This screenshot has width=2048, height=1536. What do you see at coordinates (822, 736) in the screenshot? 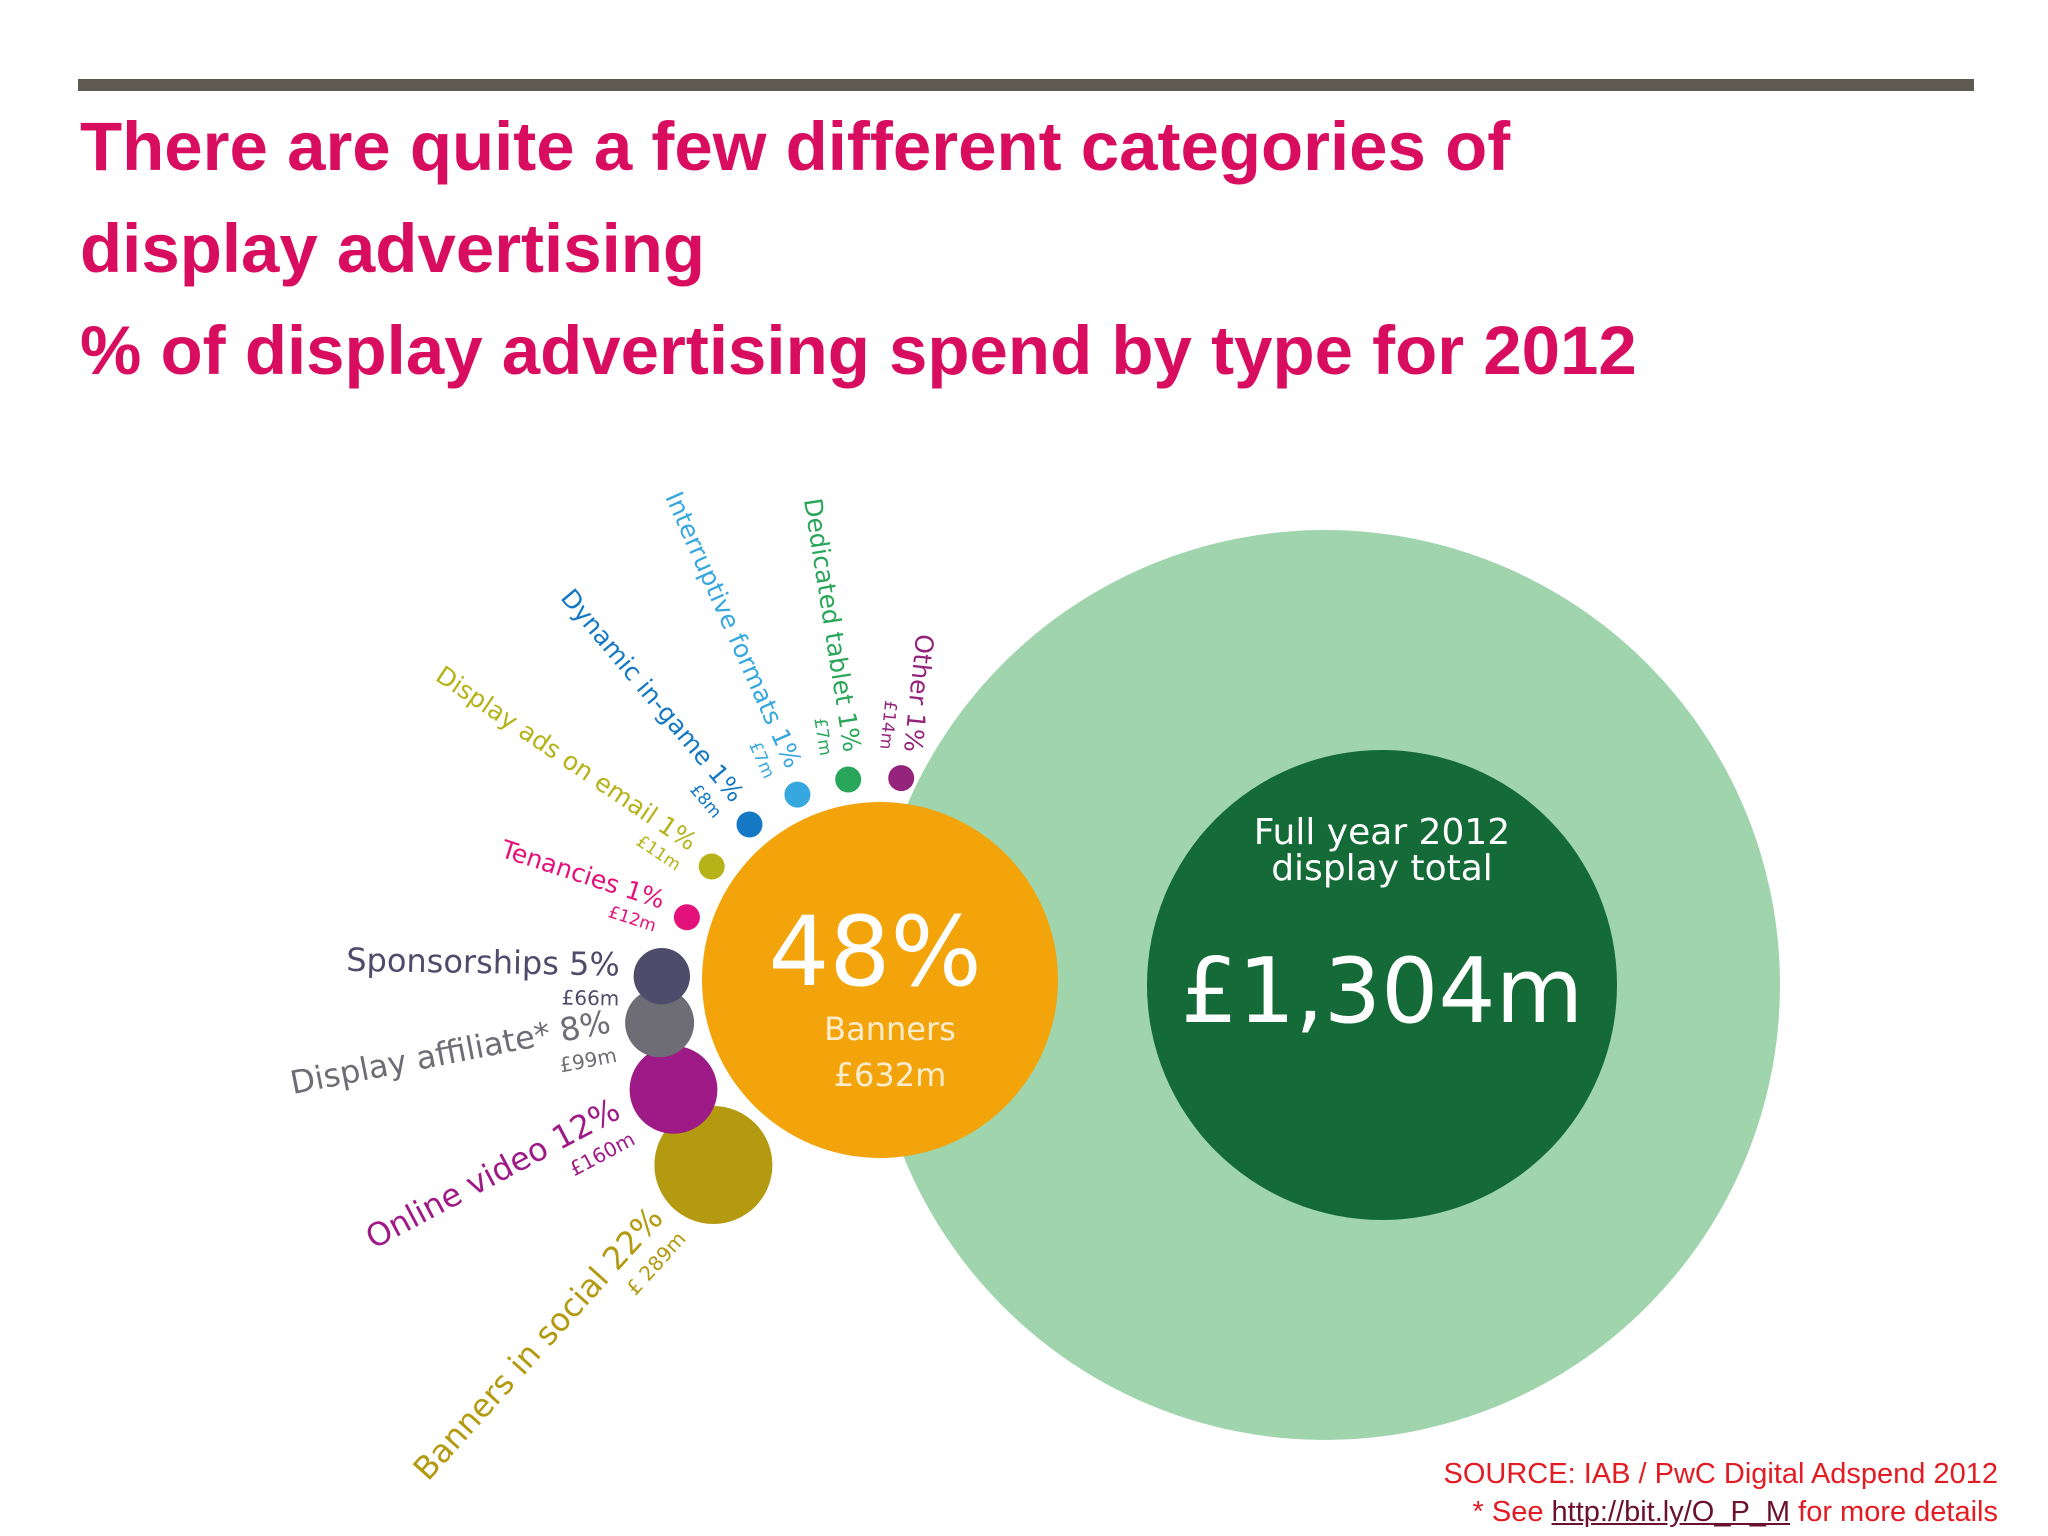
I see `category-value-label: £7m` at bounding box center [822, 736].